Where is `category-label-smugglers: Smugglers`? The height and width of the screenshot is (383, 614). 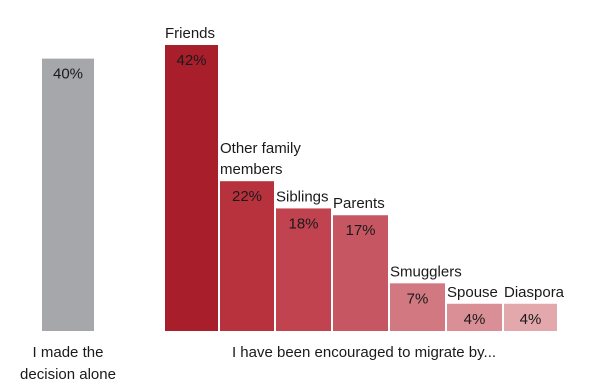
category-label-smugglers: Smugglers is located at coordinates (426, 271).